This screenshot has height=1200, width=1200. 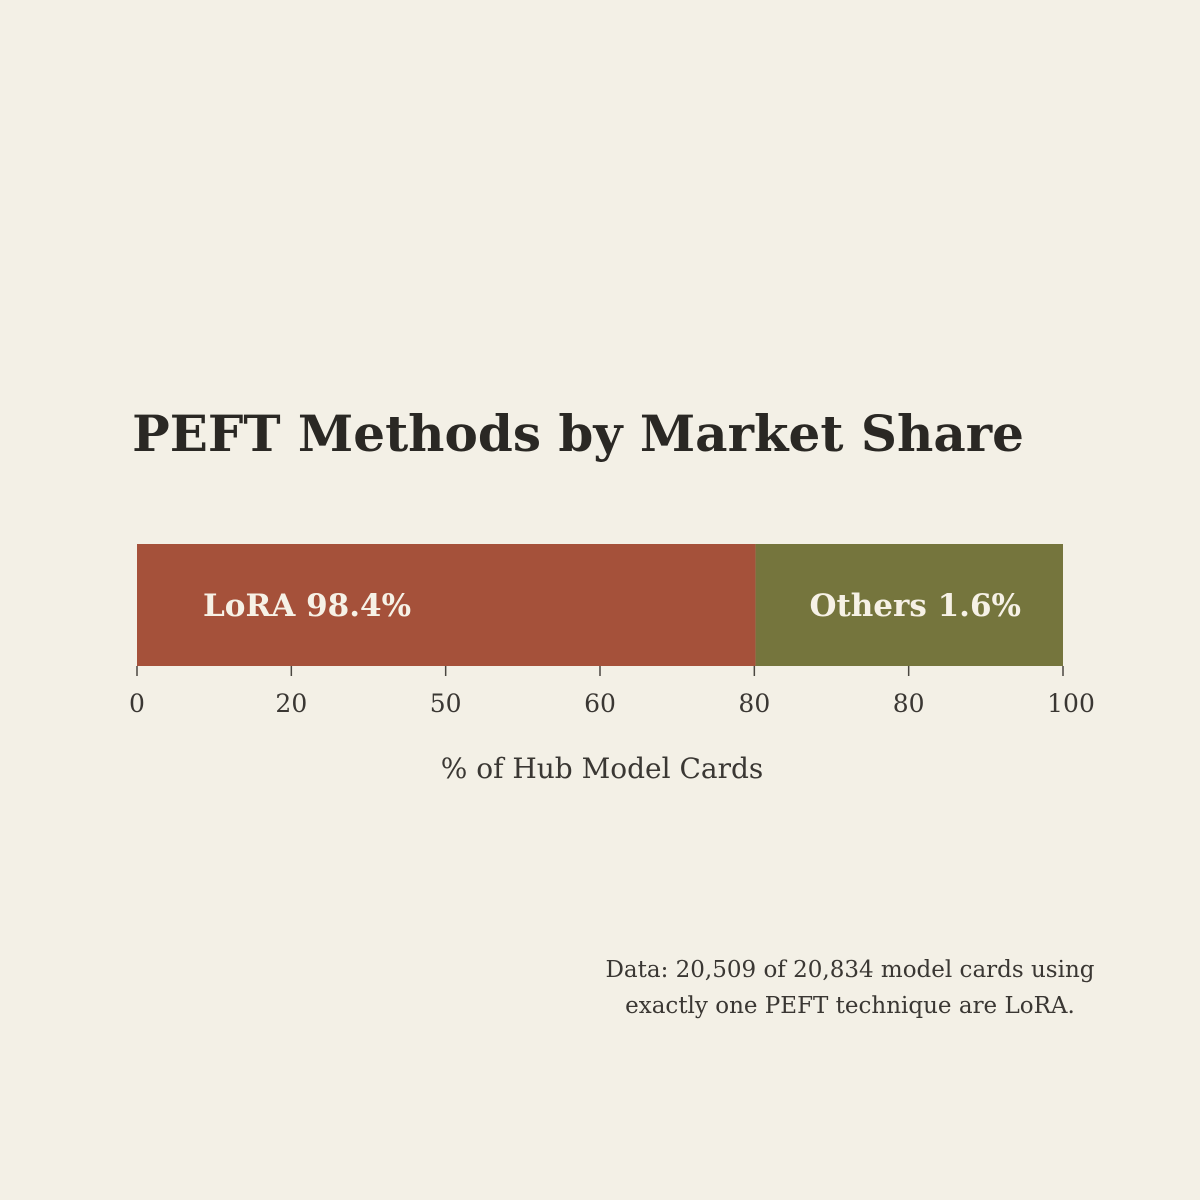 I want to click on stacked-bar: LoRA 98.4% Others 1.6%, so click(x=600, y=605).